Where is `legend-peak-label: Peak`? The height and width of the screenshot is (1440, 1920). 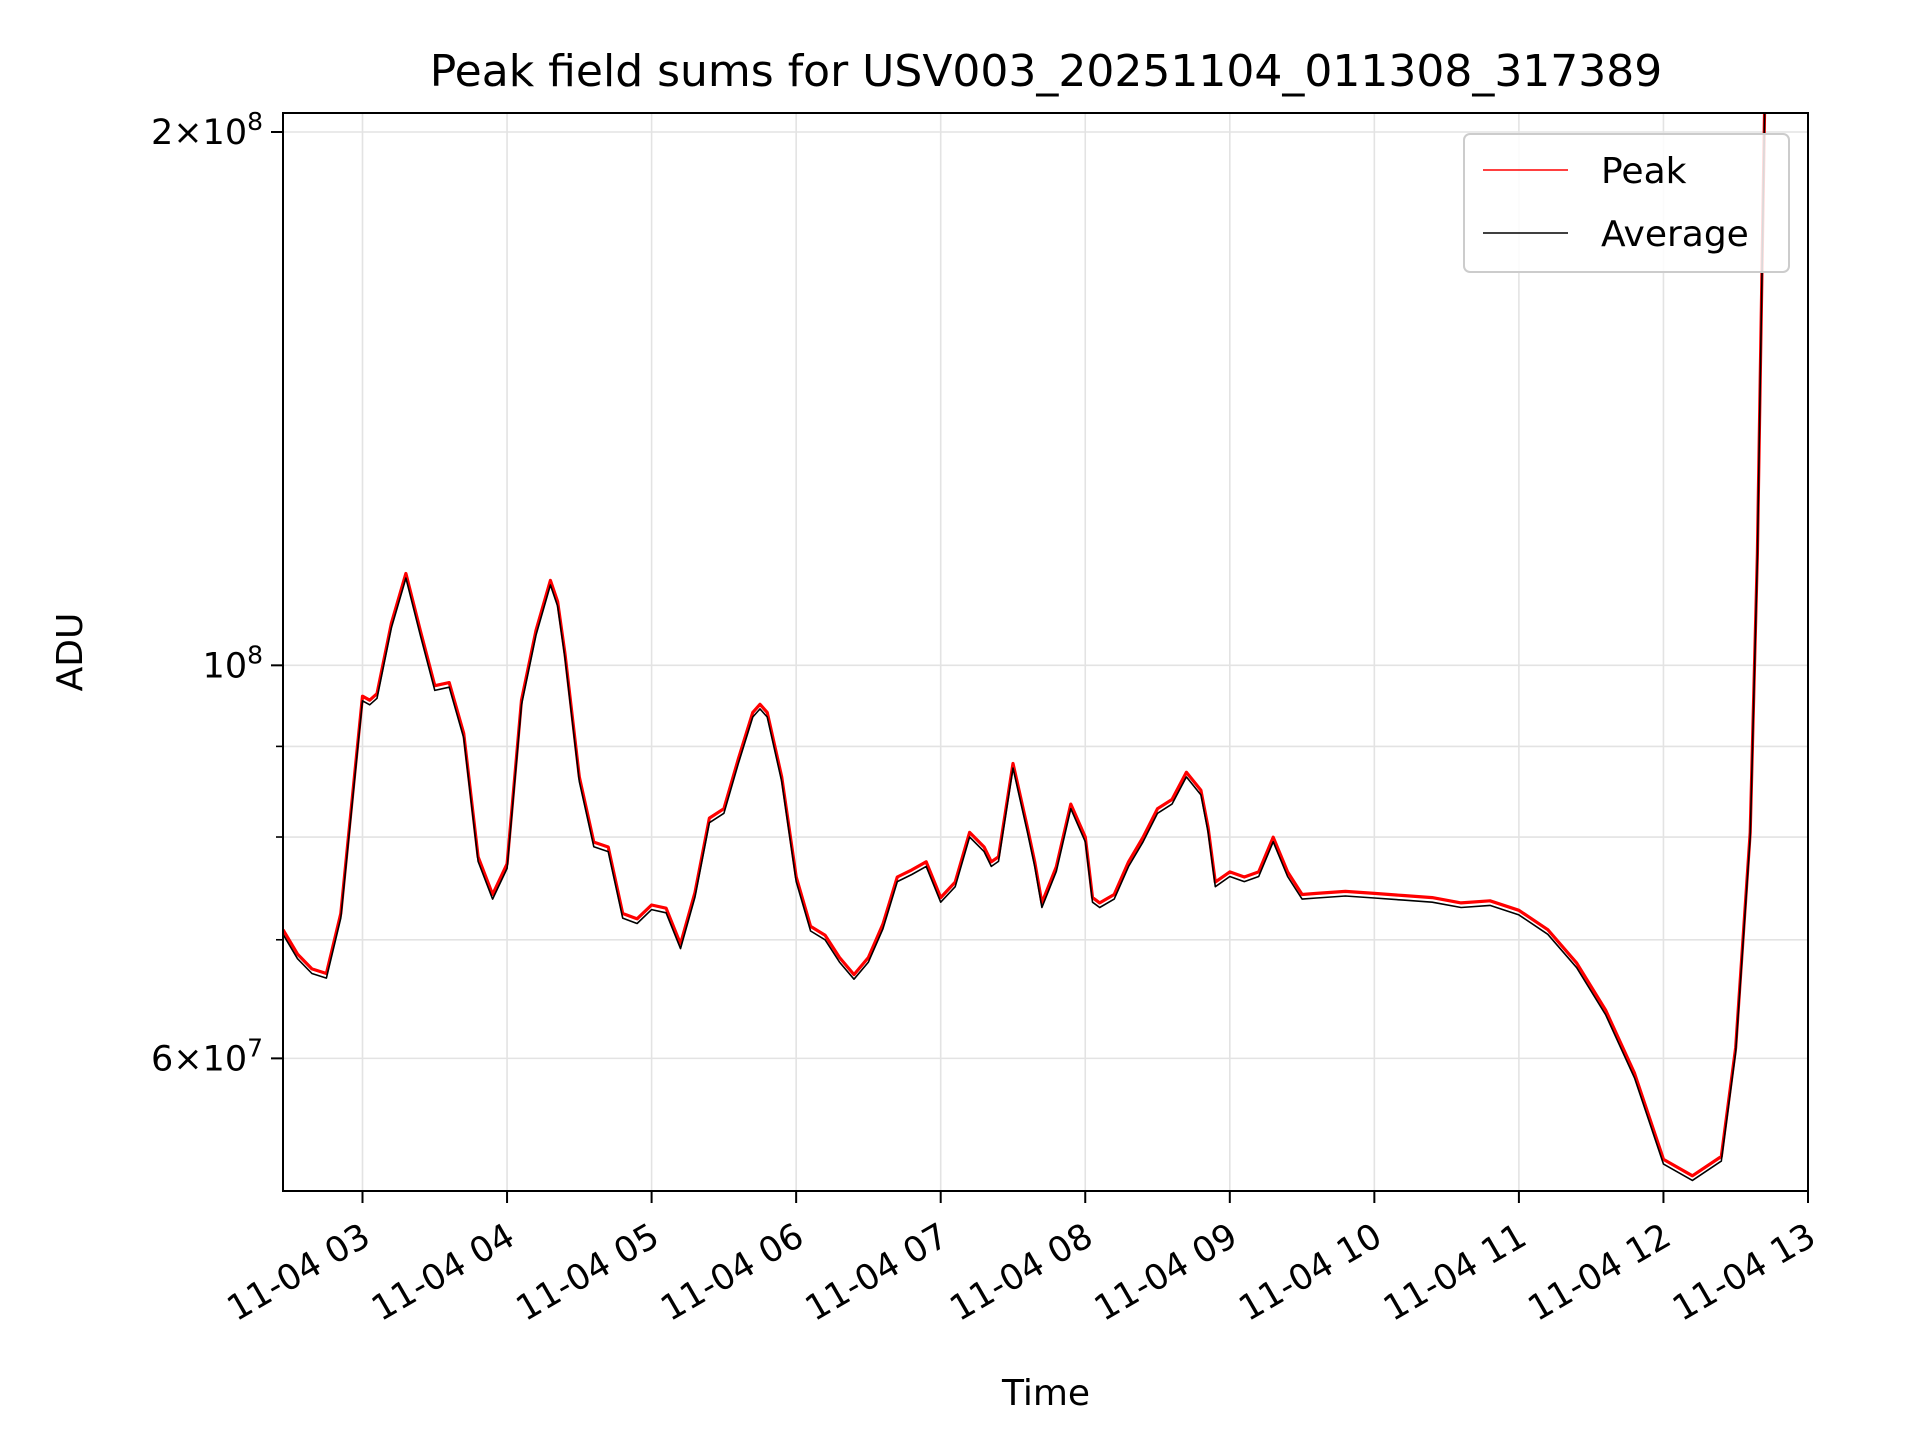
legend-peak-label: Peak is located at coordinates (1644, 171).